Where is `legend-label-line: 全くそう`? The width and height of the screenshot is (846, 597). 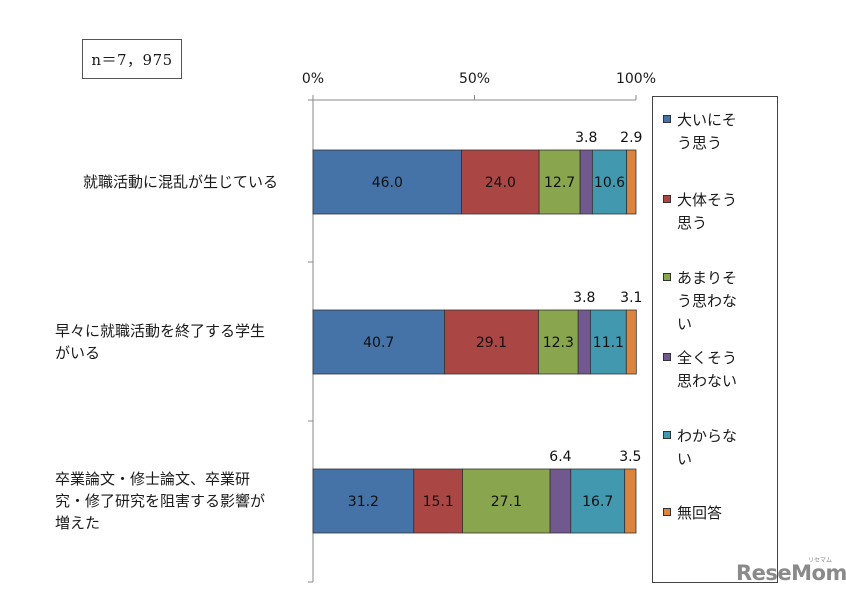
legend-label-line: 全くそう is located at coordinates (707, 358).